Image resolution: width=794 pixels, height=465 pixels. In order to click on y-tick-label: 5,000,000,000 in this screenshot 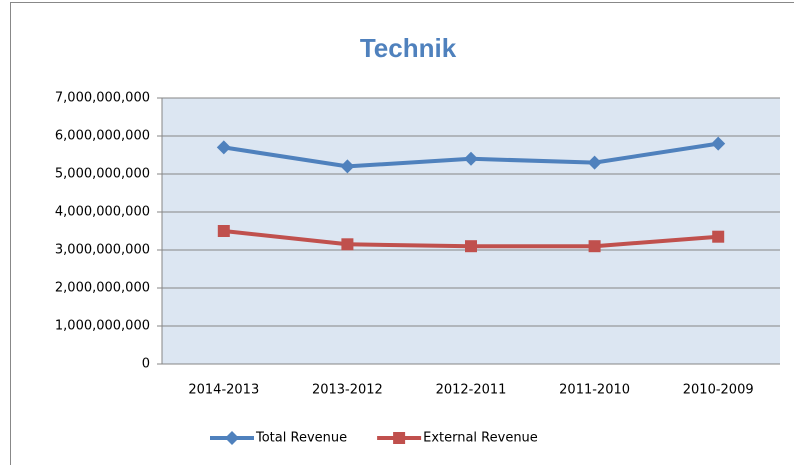, I will do `click(102, 174)`.